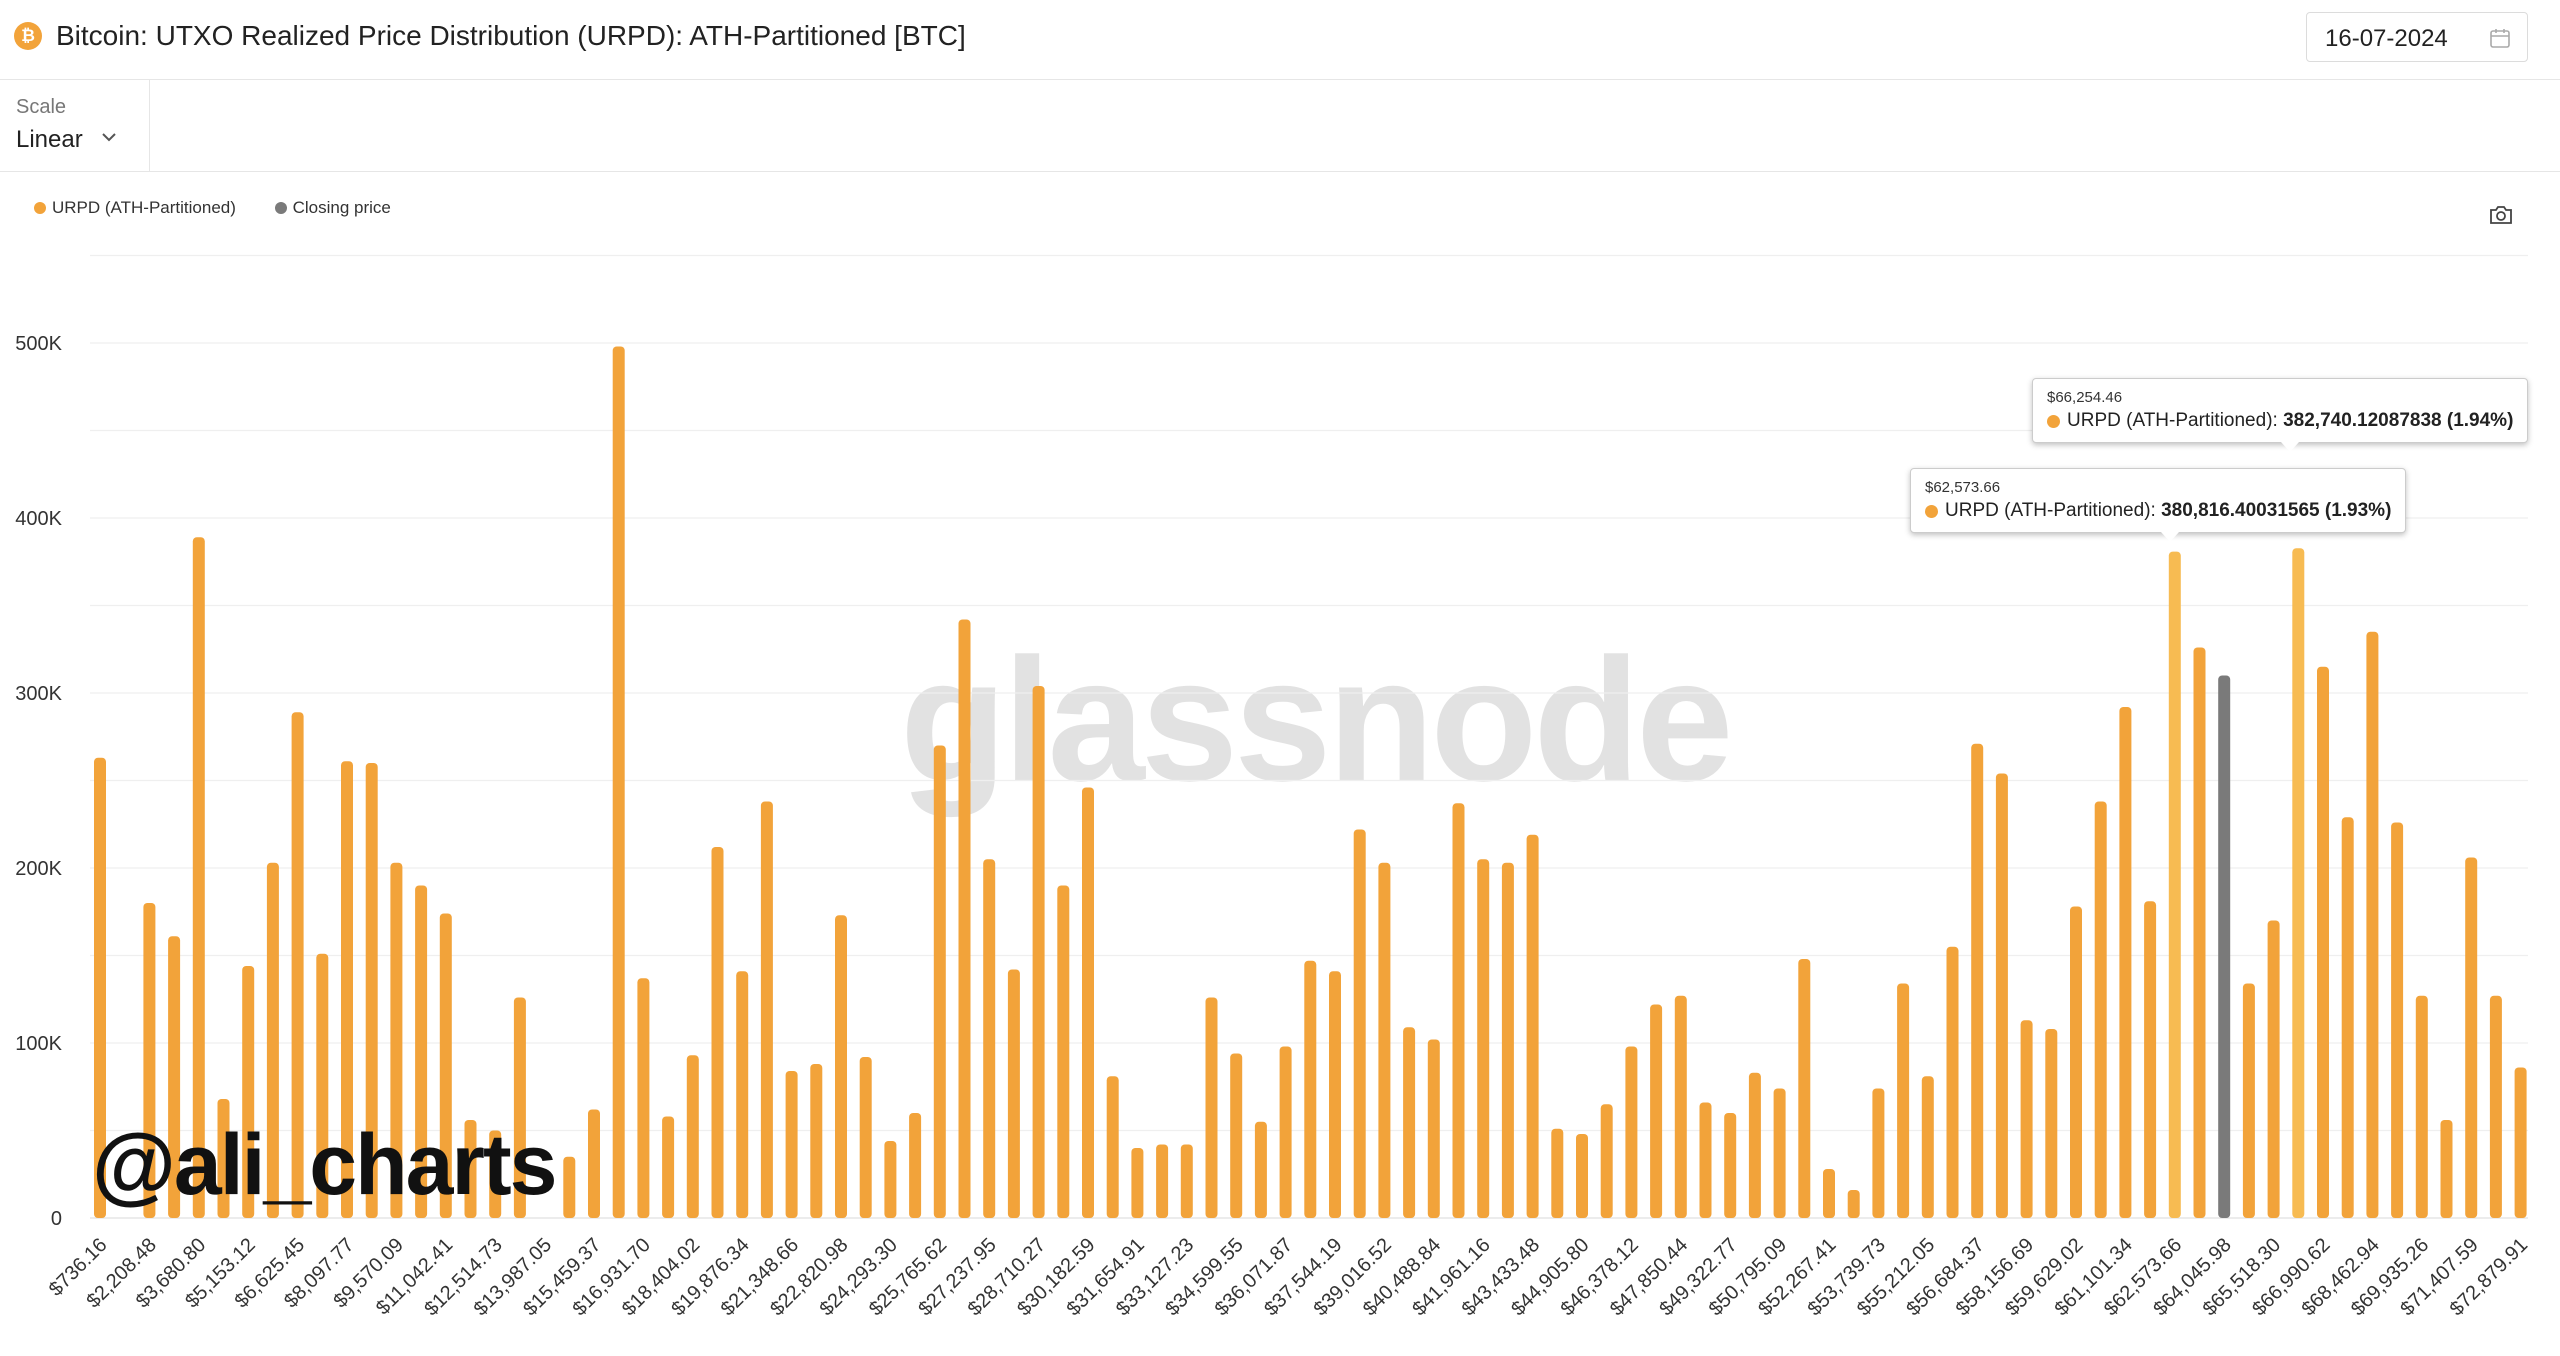 This screenshot has height=1356, width=2560. What do you see at coordinates (2224, 946) in the screenshot?
I see `closing-price-bar` at bounding box center [2224, 946].